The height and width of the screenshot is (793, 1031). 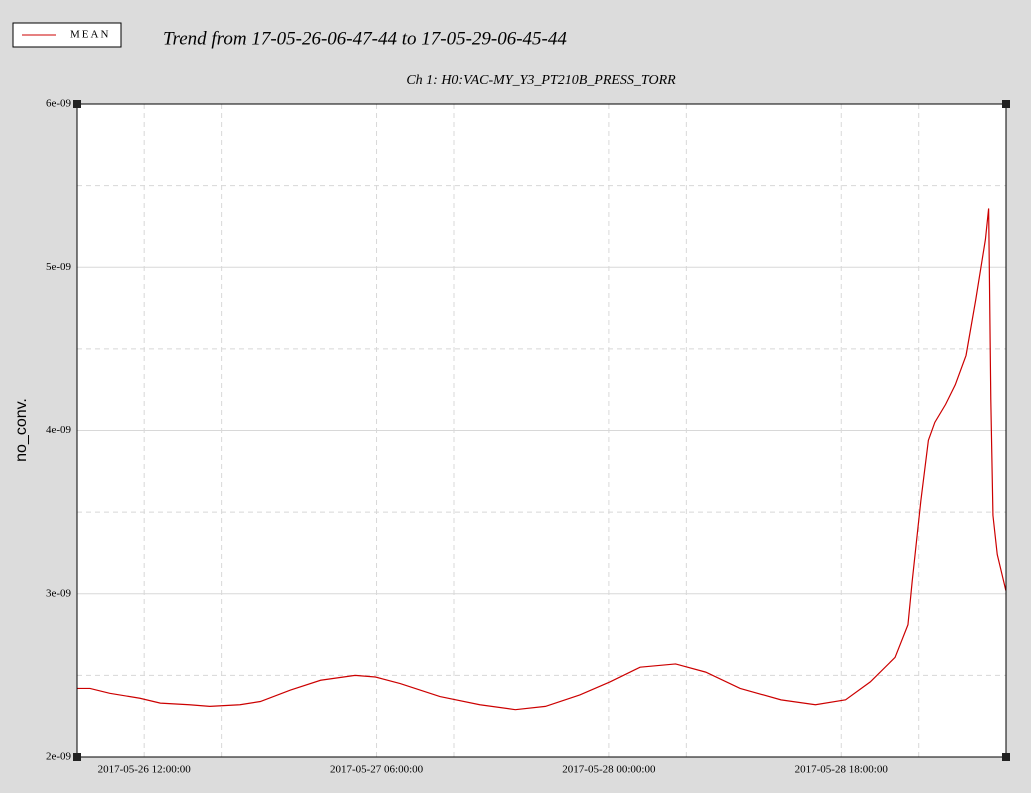 I want to click on y-axis-label: no_conv., so click(x=21, y=430).